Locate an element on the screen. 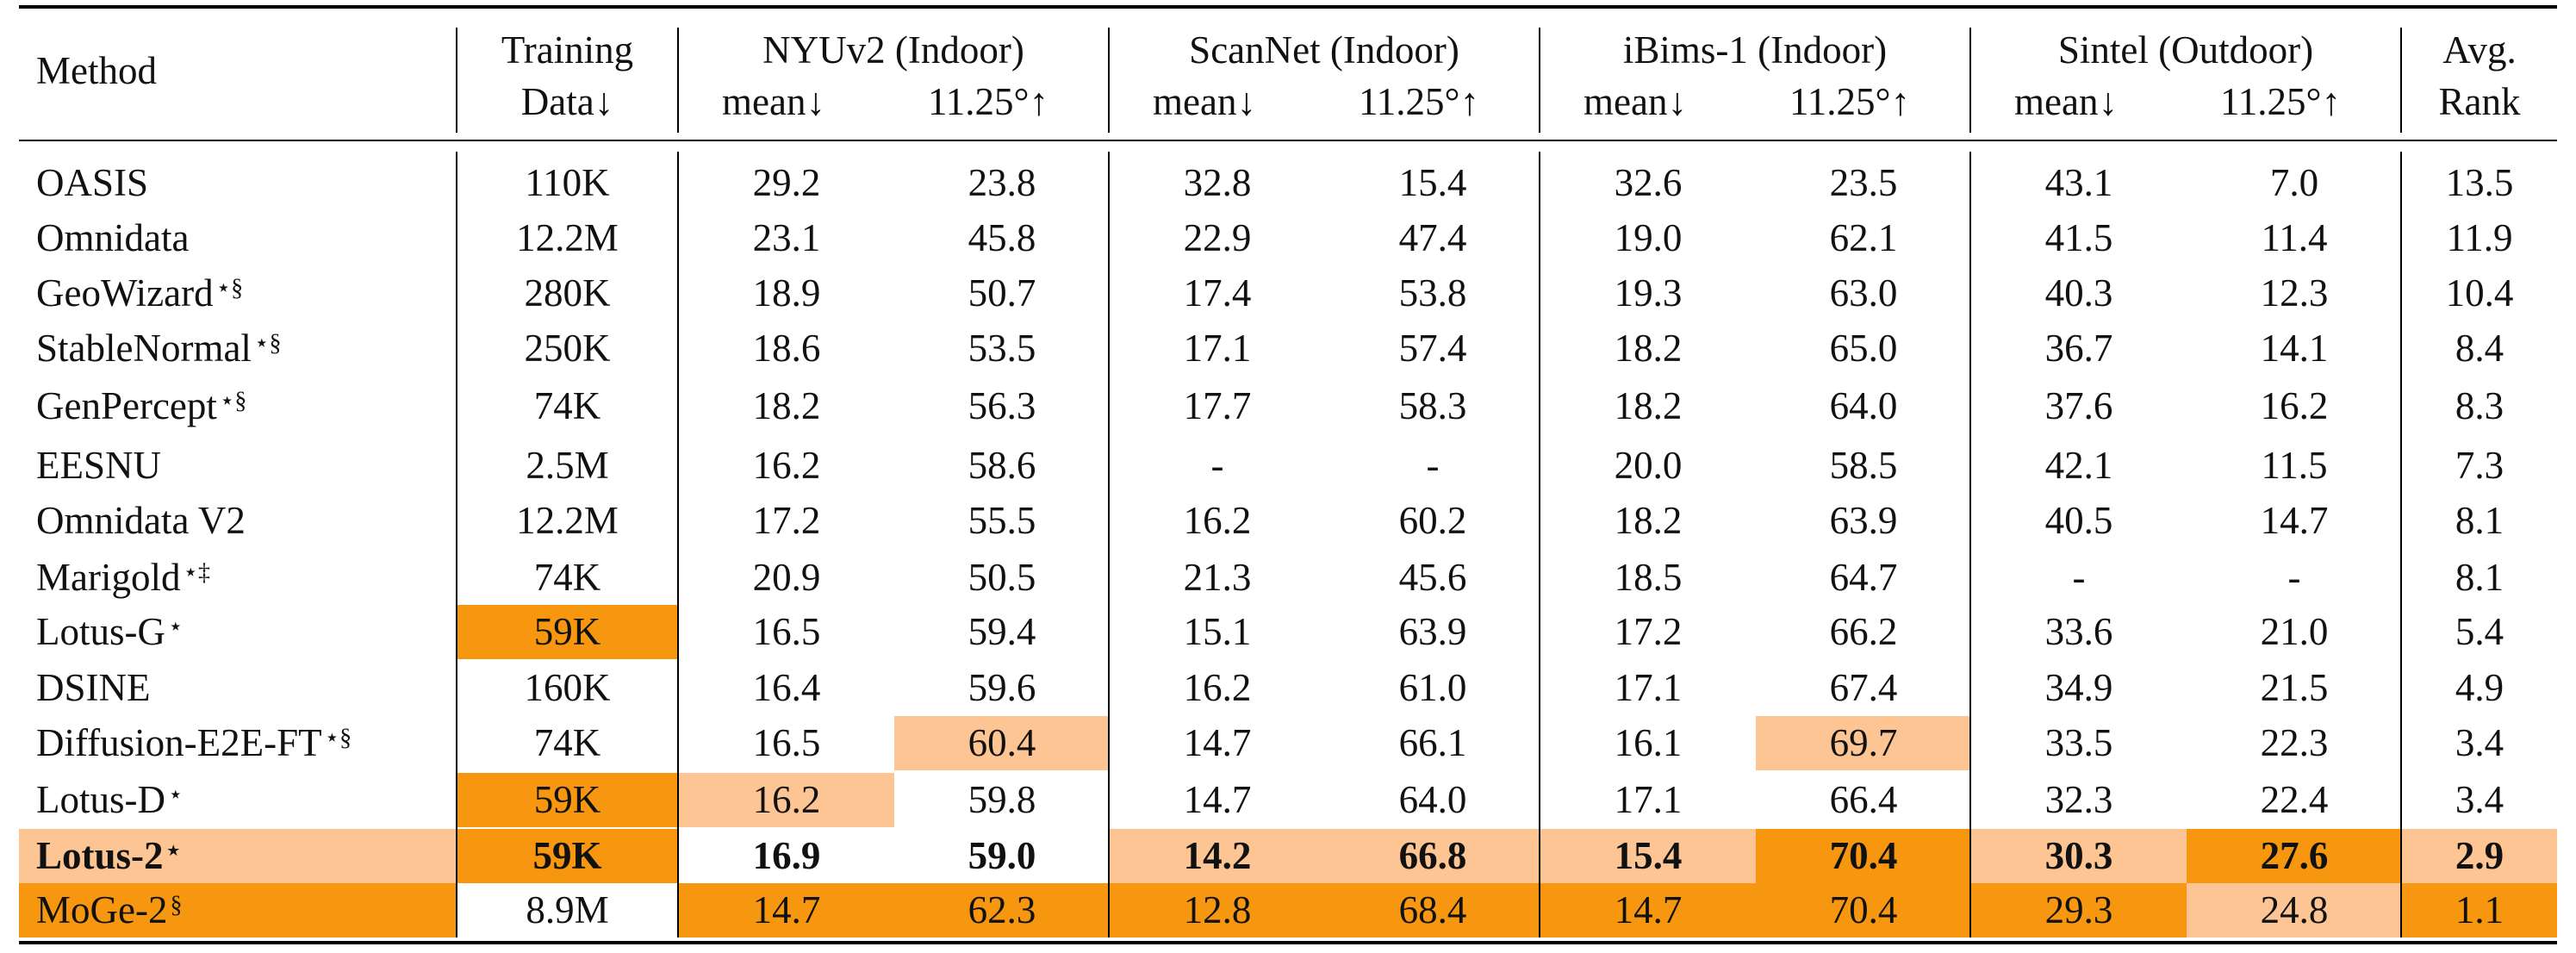 The width and height of the screenshot is (2576, 953). method-name: Lotus-G ⋆ is located at coordinates (110, 631).